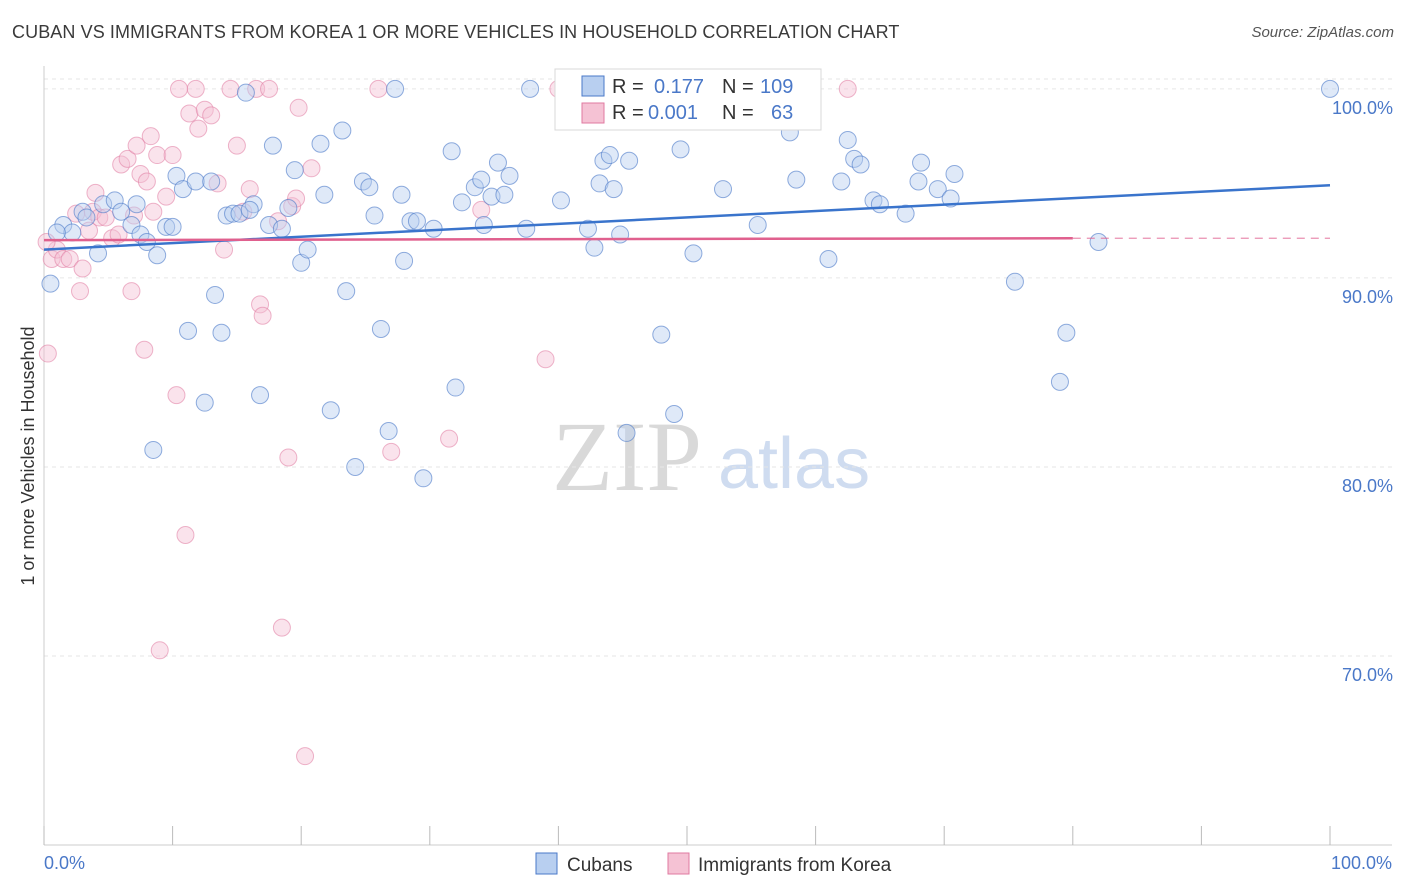  What do you see at coordinates (558, 239) in the screenshot?
I see `korea-trend-line` at bounding box center [558, 239].